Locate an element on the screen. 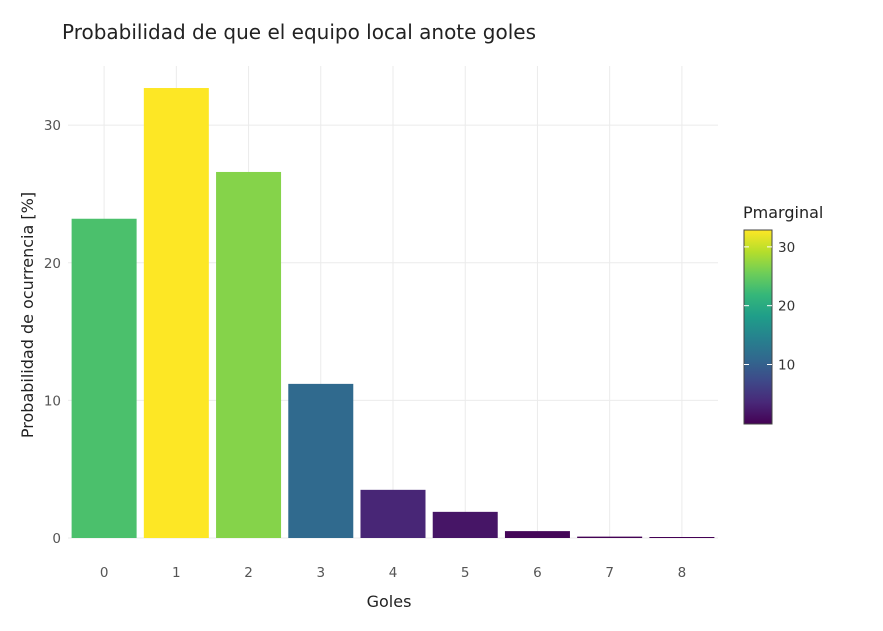 The image size is (883, 631). y-tick-label: 0 is located at coordinates (56, 539).